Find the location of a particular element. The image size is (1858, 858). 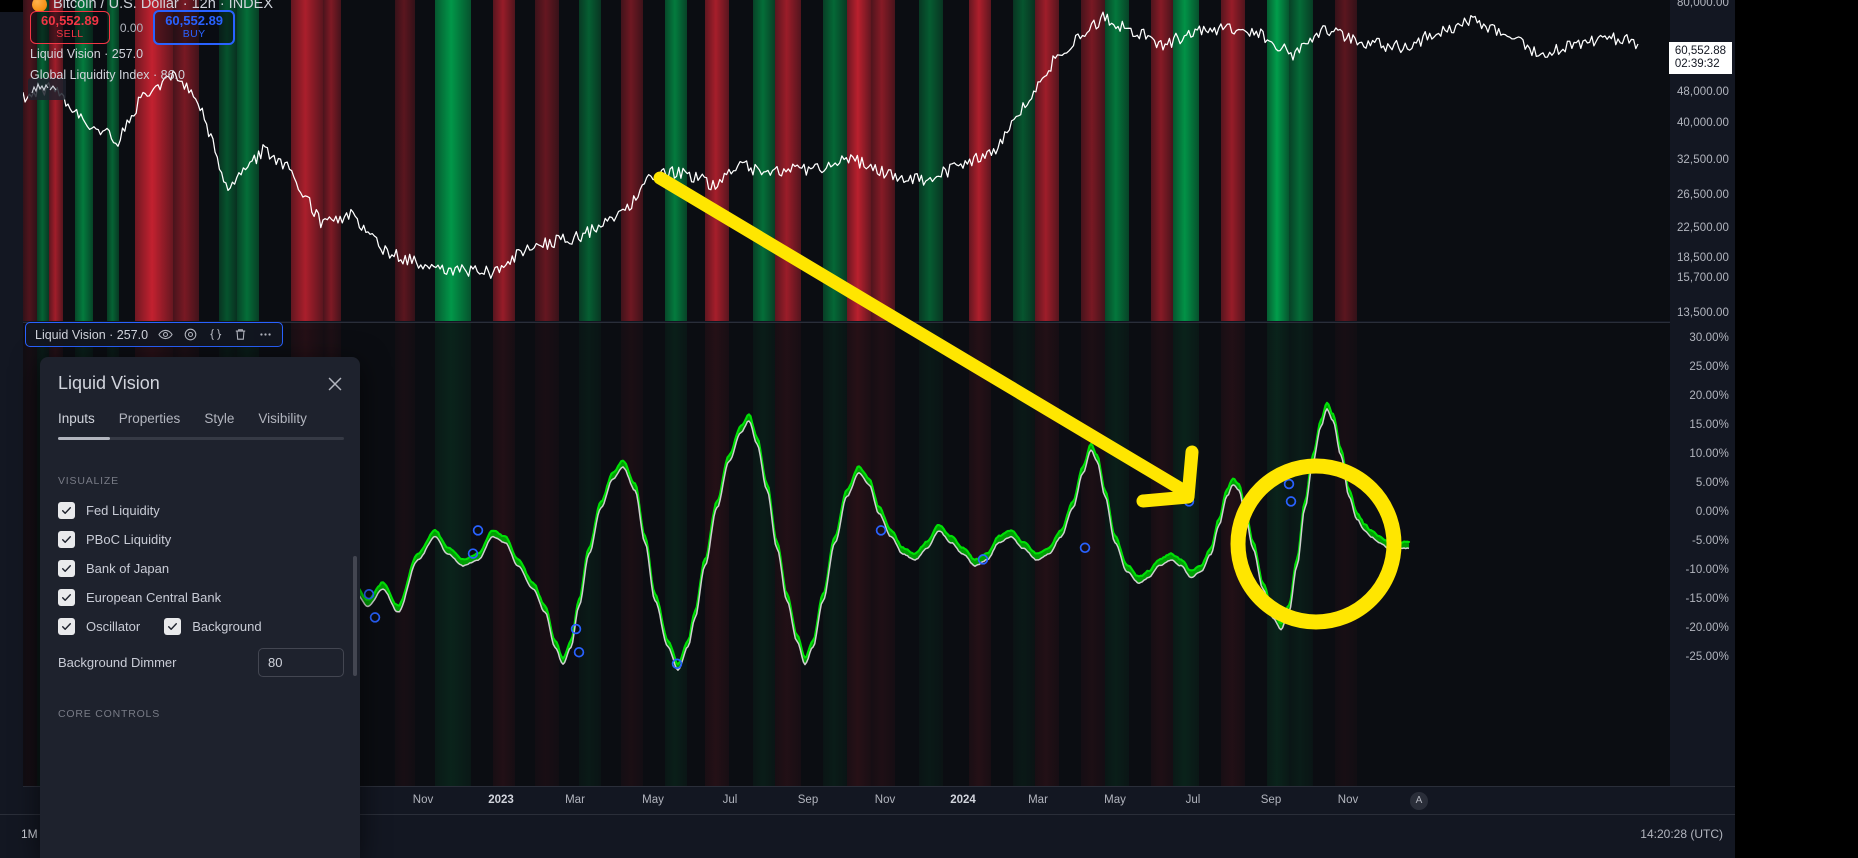

source-code-icon is located at coordinates (215, 334).